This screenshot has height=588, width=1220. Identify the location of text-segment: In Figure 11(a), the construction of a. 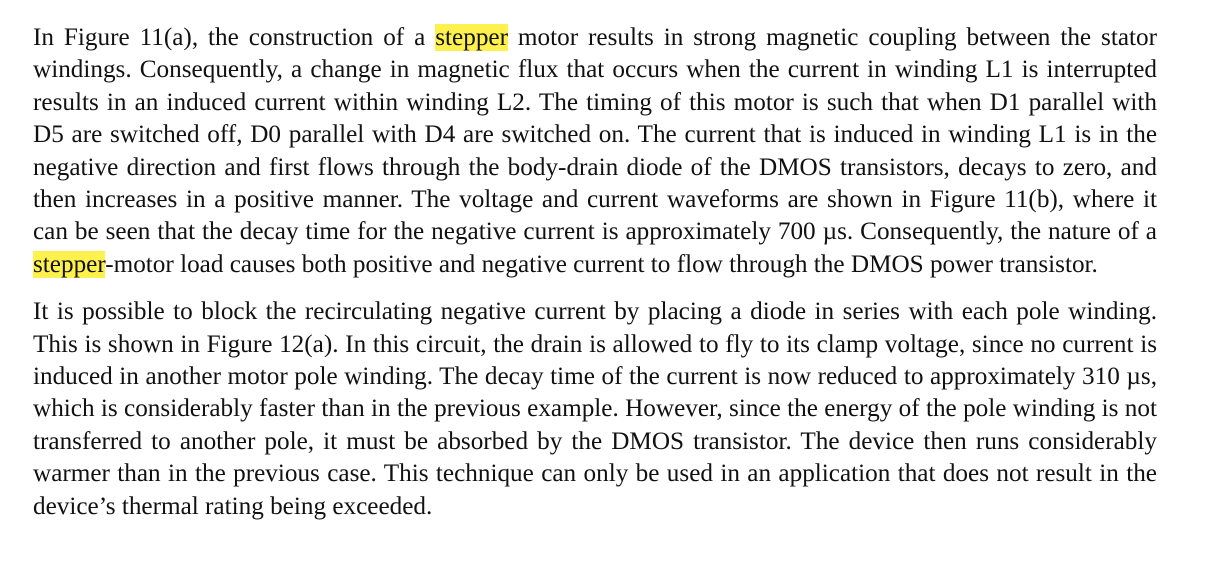
(234, 37).